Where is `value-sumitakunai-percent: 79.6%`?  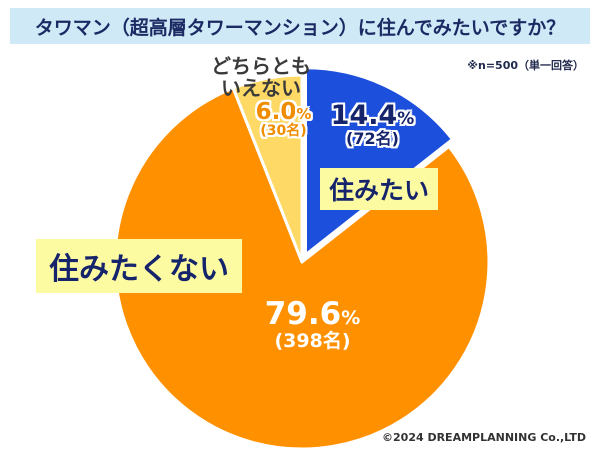 value-sumitakunai-percent: 79.6% is located at coordinates (312, 314).